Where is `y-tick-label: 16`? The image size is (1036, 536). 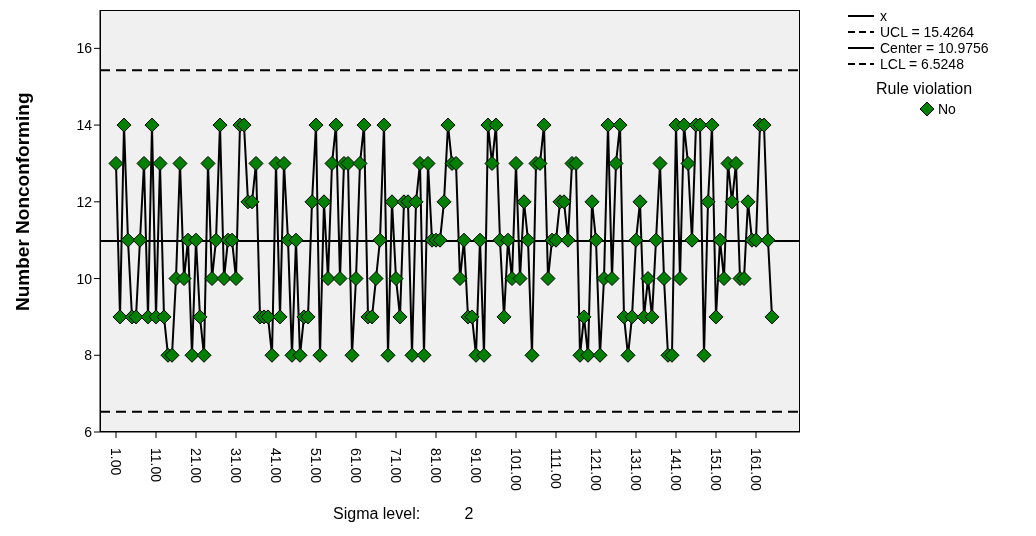
y-tick-label: 16 is located at coordinates (84, 48).